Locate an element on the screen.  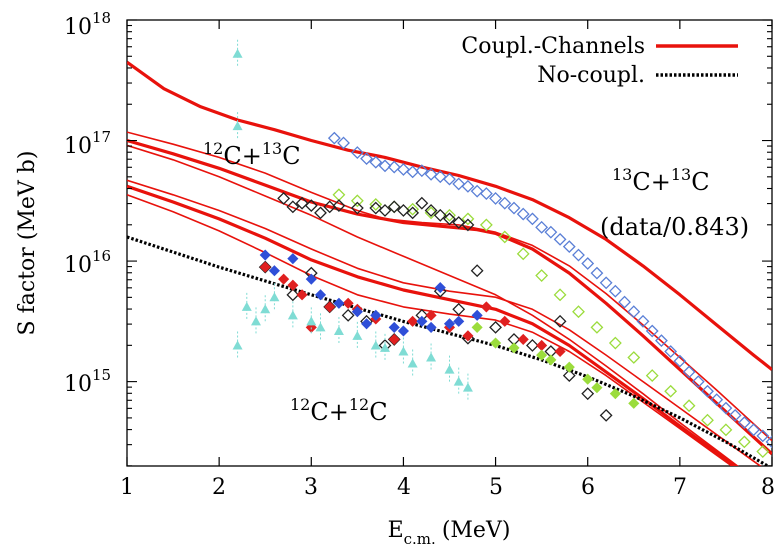
x-tick-label-7: 7 is located at coordinates (680, 487).